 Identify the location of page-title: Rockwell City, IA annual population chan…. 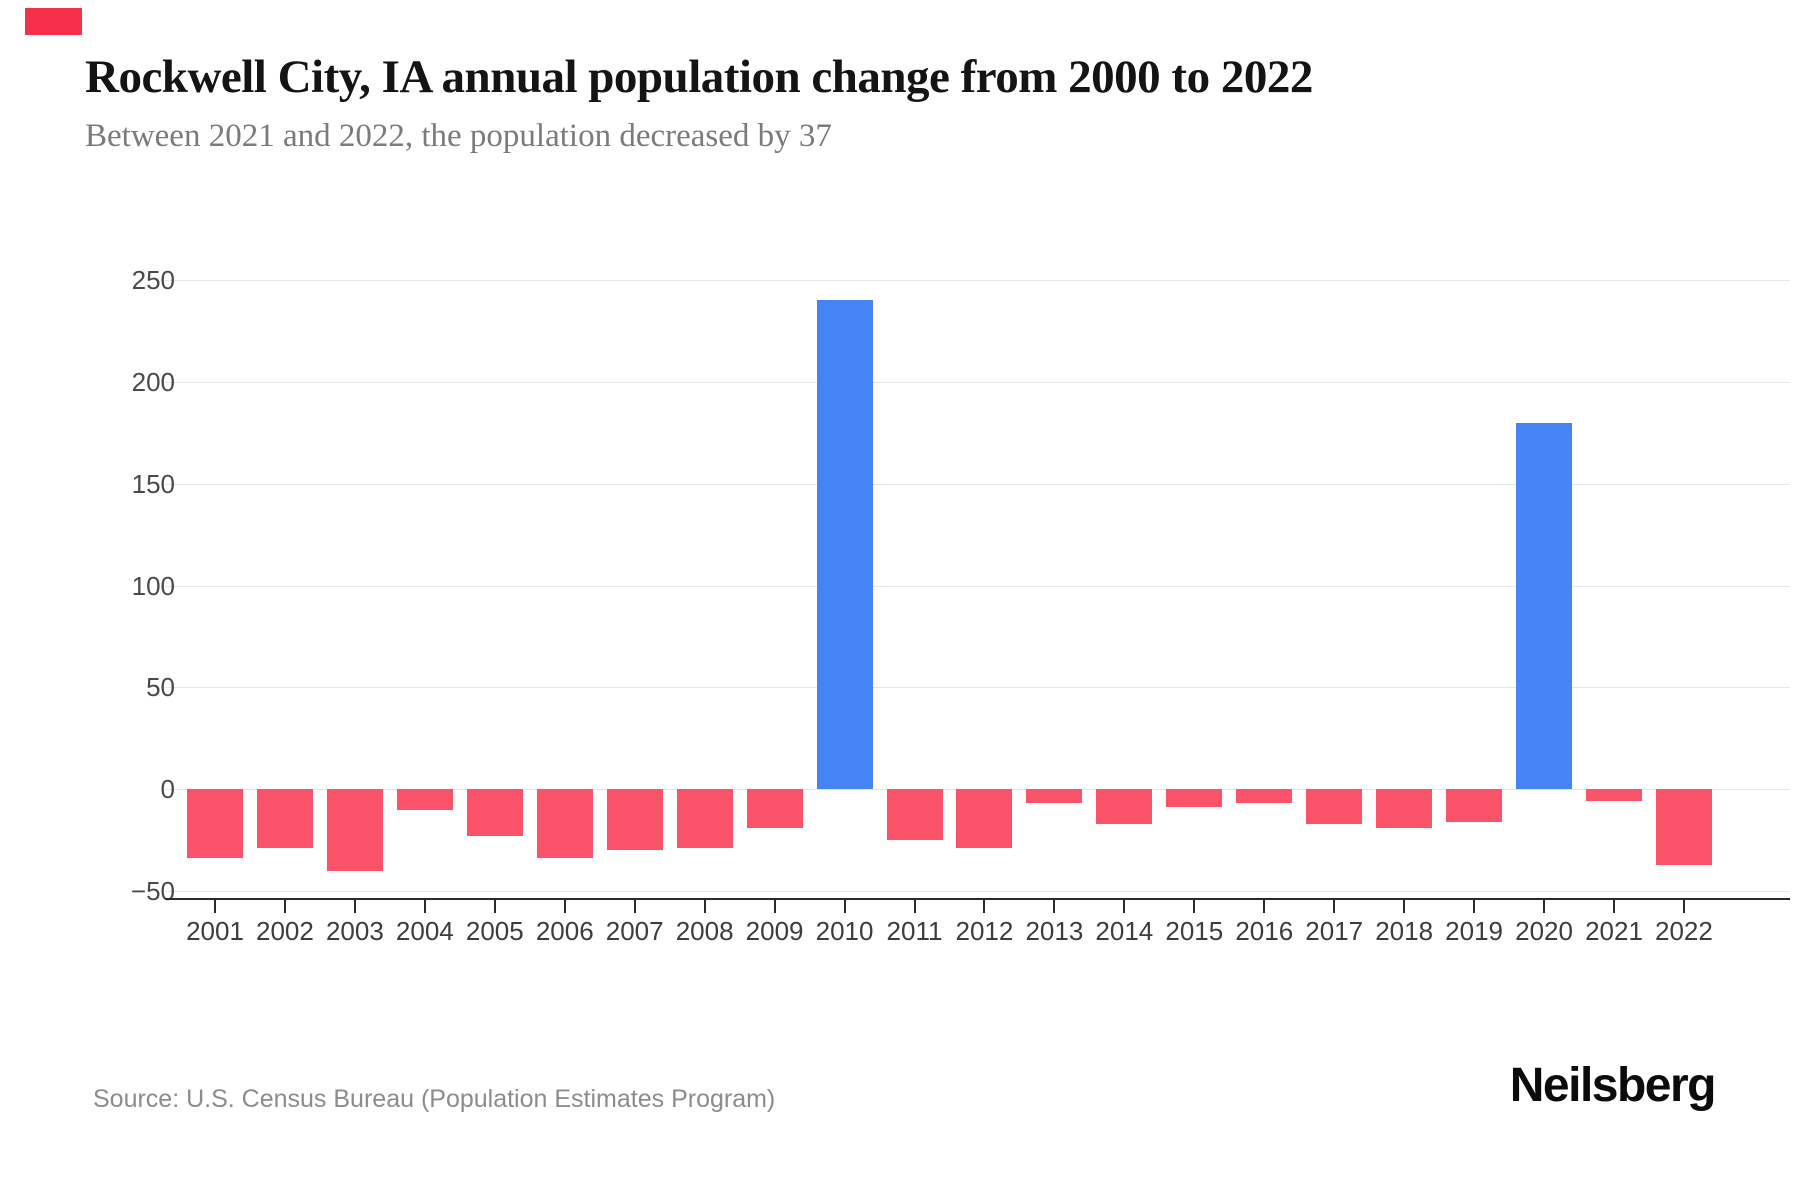
(699, 77).